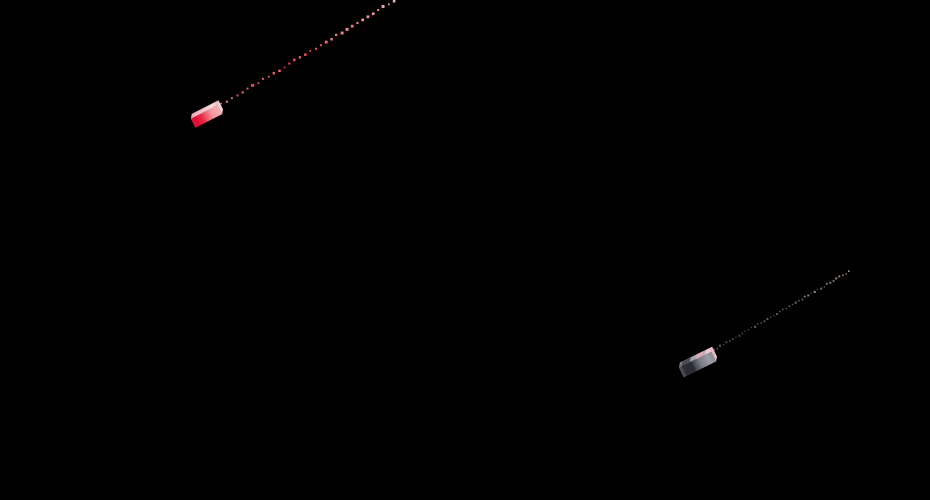  I want to click on gray-projectile-side-patch, so click(689, 368).